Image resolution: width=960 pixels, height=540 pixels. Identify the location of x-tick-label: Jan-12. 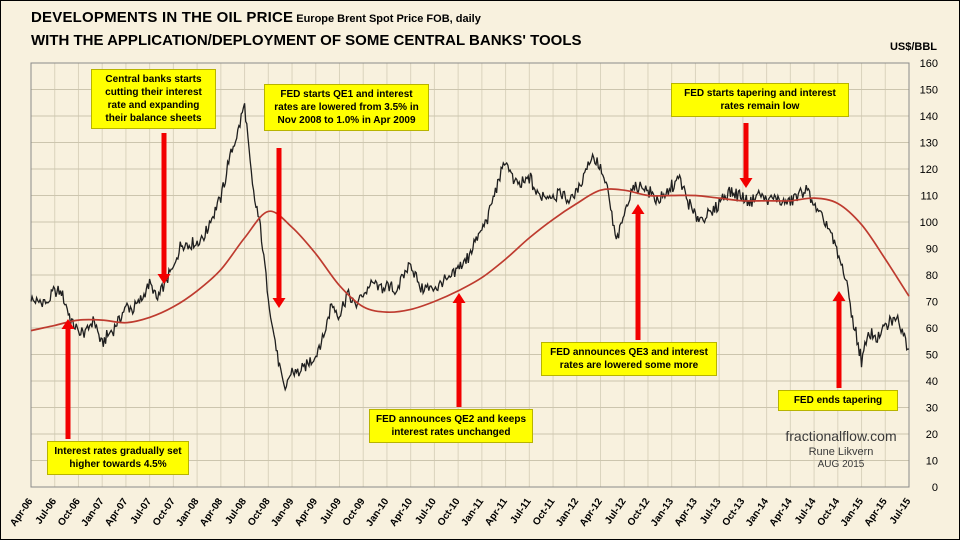
(567, 512).